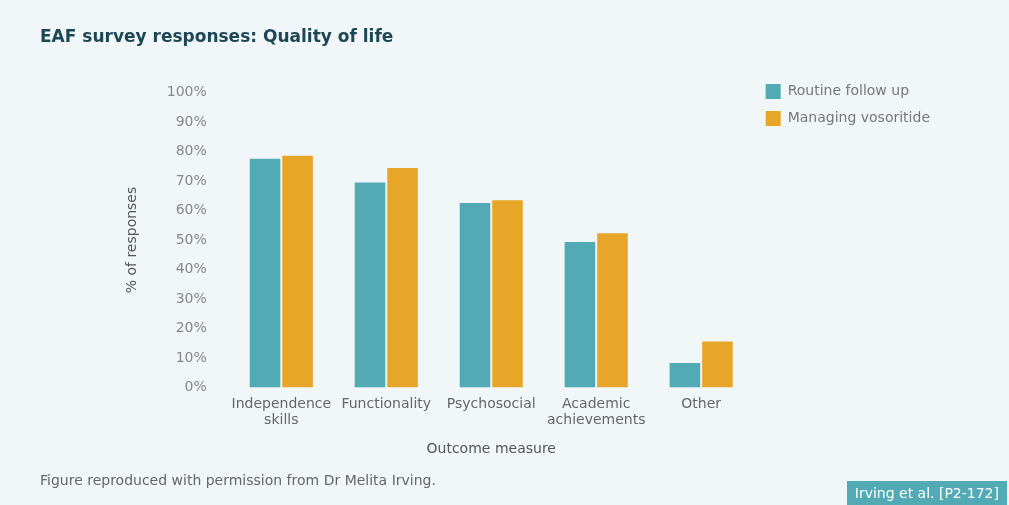 This screenshot has height=505, width=1009. What do you see at coordinates (848, 90) in the screenshot?
I see `legend-label: Routine follow up` at bounding box center [848, 90].